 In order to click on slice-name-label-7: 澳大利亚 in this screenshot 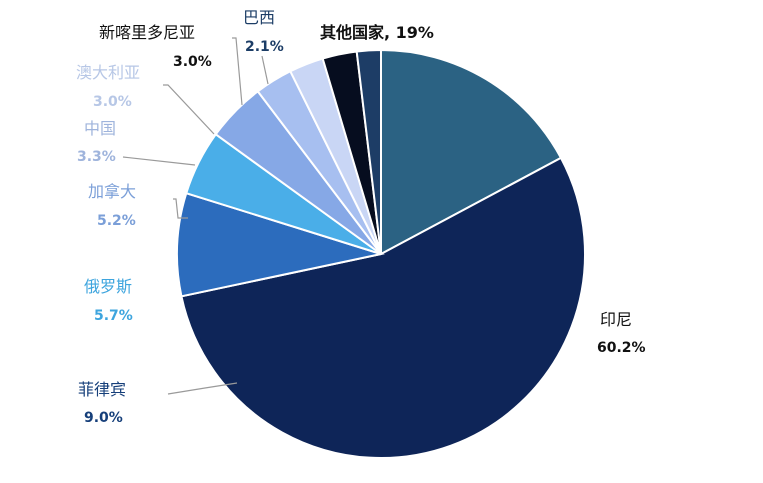, I will do `click(108, 72)`.